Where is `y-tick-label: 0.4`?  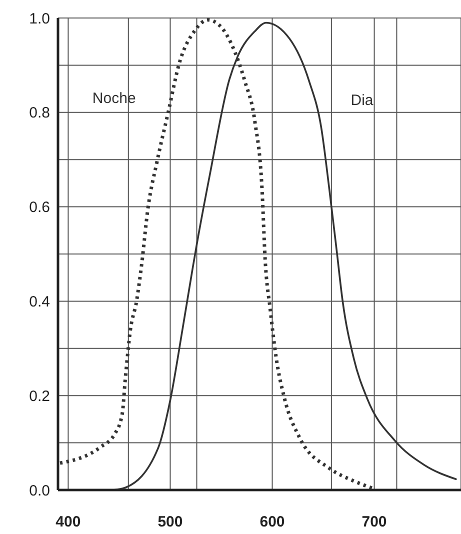
y-tick-label: 0.4 is located at coordinates (39, 302).